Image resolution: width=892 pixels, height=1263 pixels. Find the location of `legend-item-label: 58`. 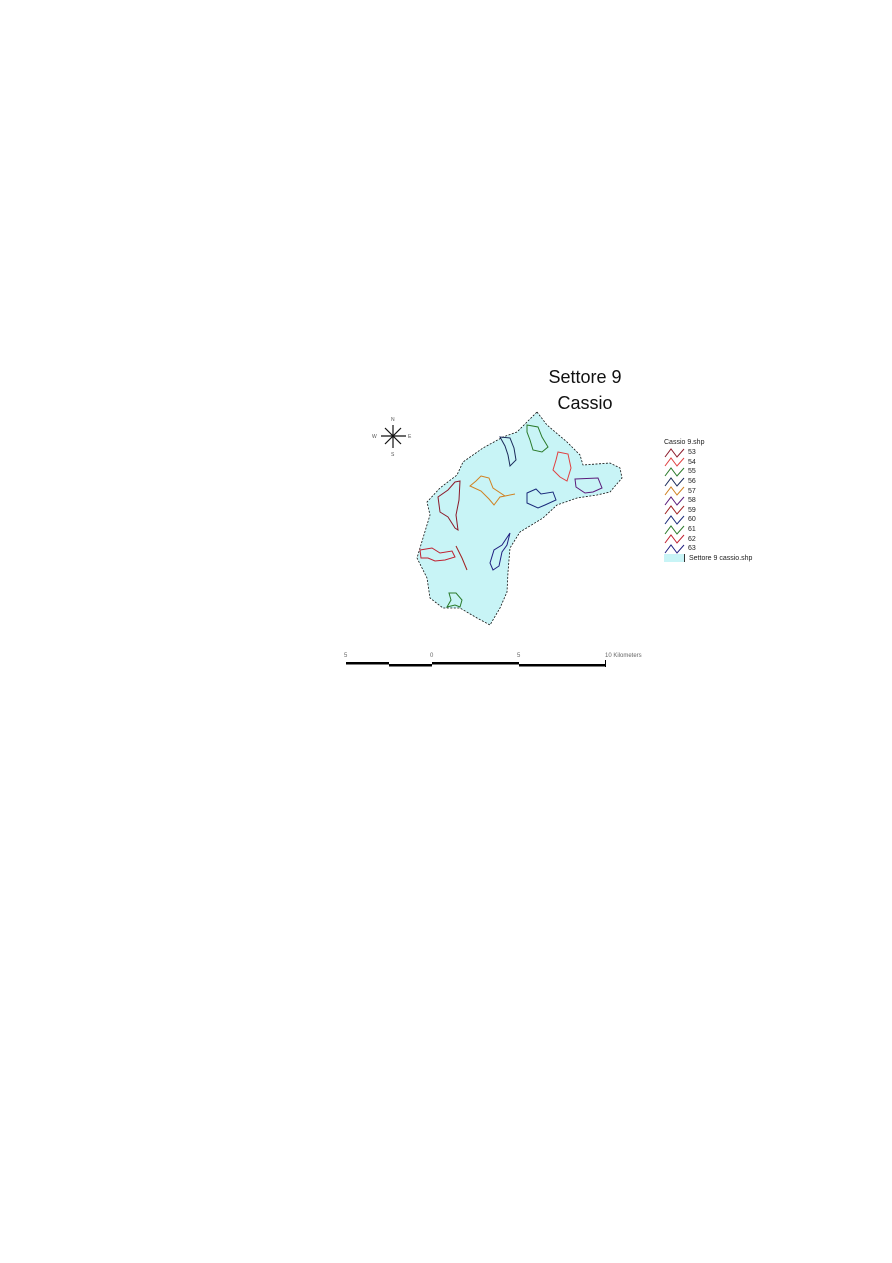

legend-item-label: 58 is located at coordinates (692, 501).